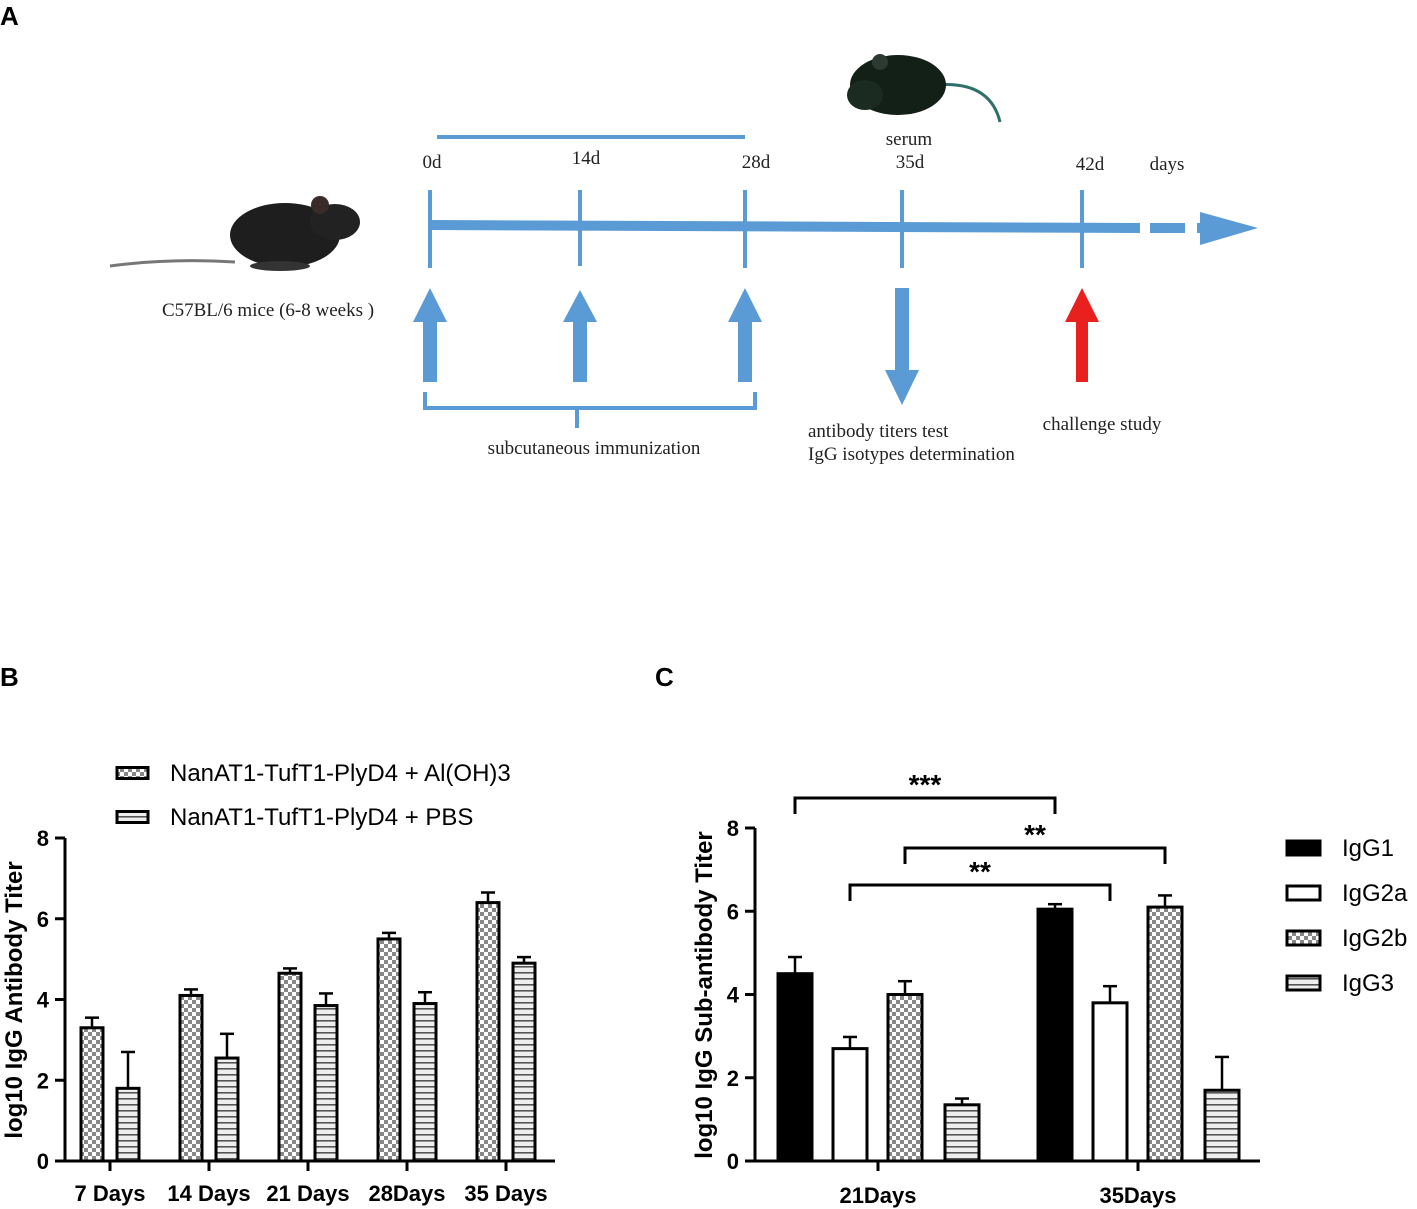  Describe the element at coordinates (1374, 938) in the screenshot. I see `legend-label: IgG2b` at that location.